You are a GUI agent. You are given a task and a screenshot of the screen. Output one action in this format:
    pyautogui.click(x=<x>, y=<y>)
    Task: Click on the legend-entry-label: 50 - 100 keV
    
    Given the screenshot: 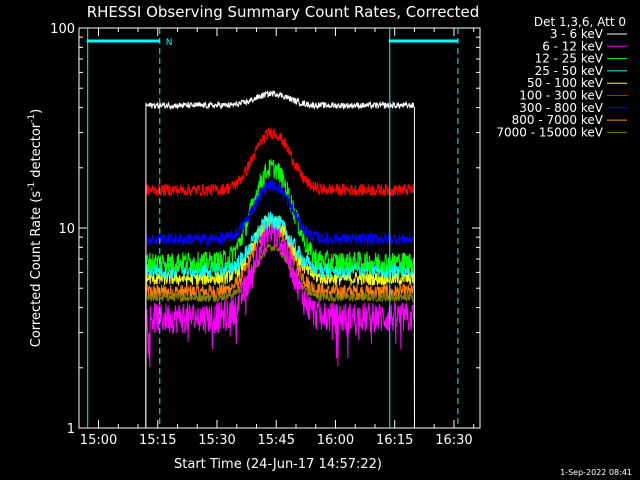 What is the action you would take?
    pyautogui.click(x=565, y=83)
    